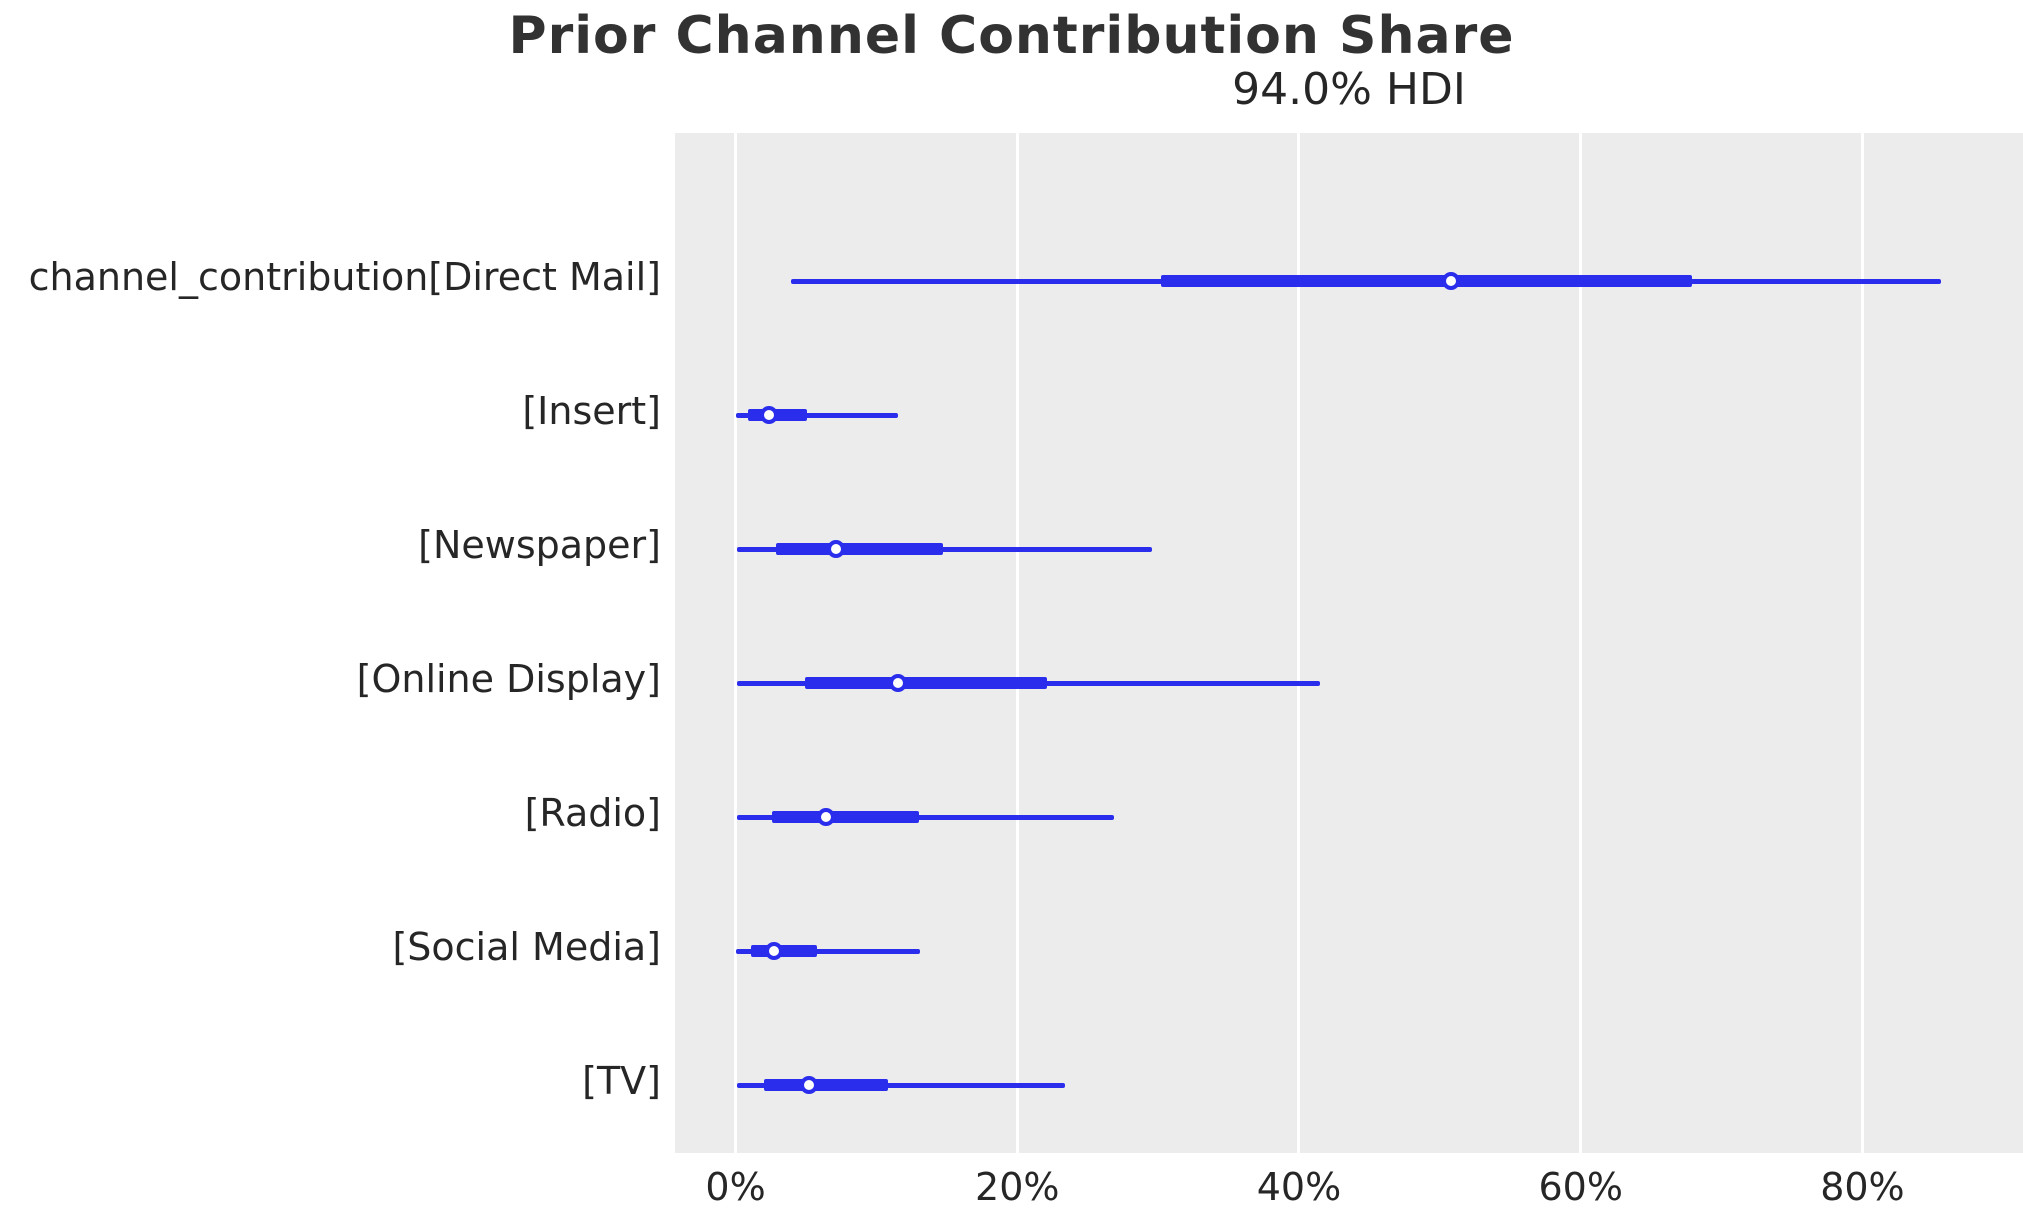 Image resolution: width=2023 pixels, height=1223 pixels. I want to click on x-tick-label: 80%, so click(1862, 1187).